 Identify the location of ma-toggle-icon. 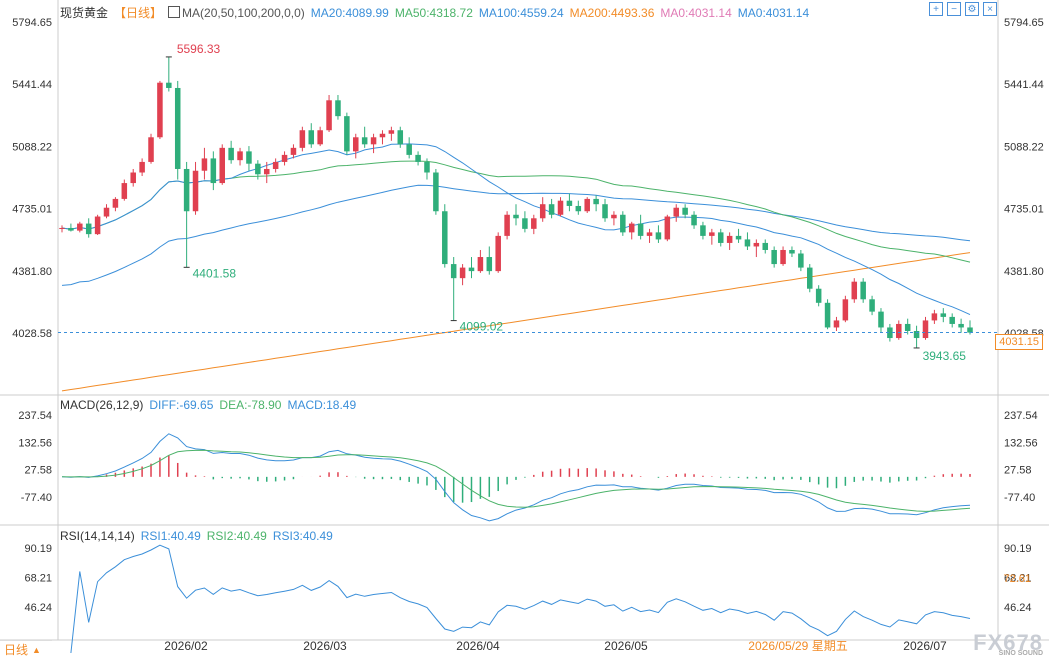
(174, 12).